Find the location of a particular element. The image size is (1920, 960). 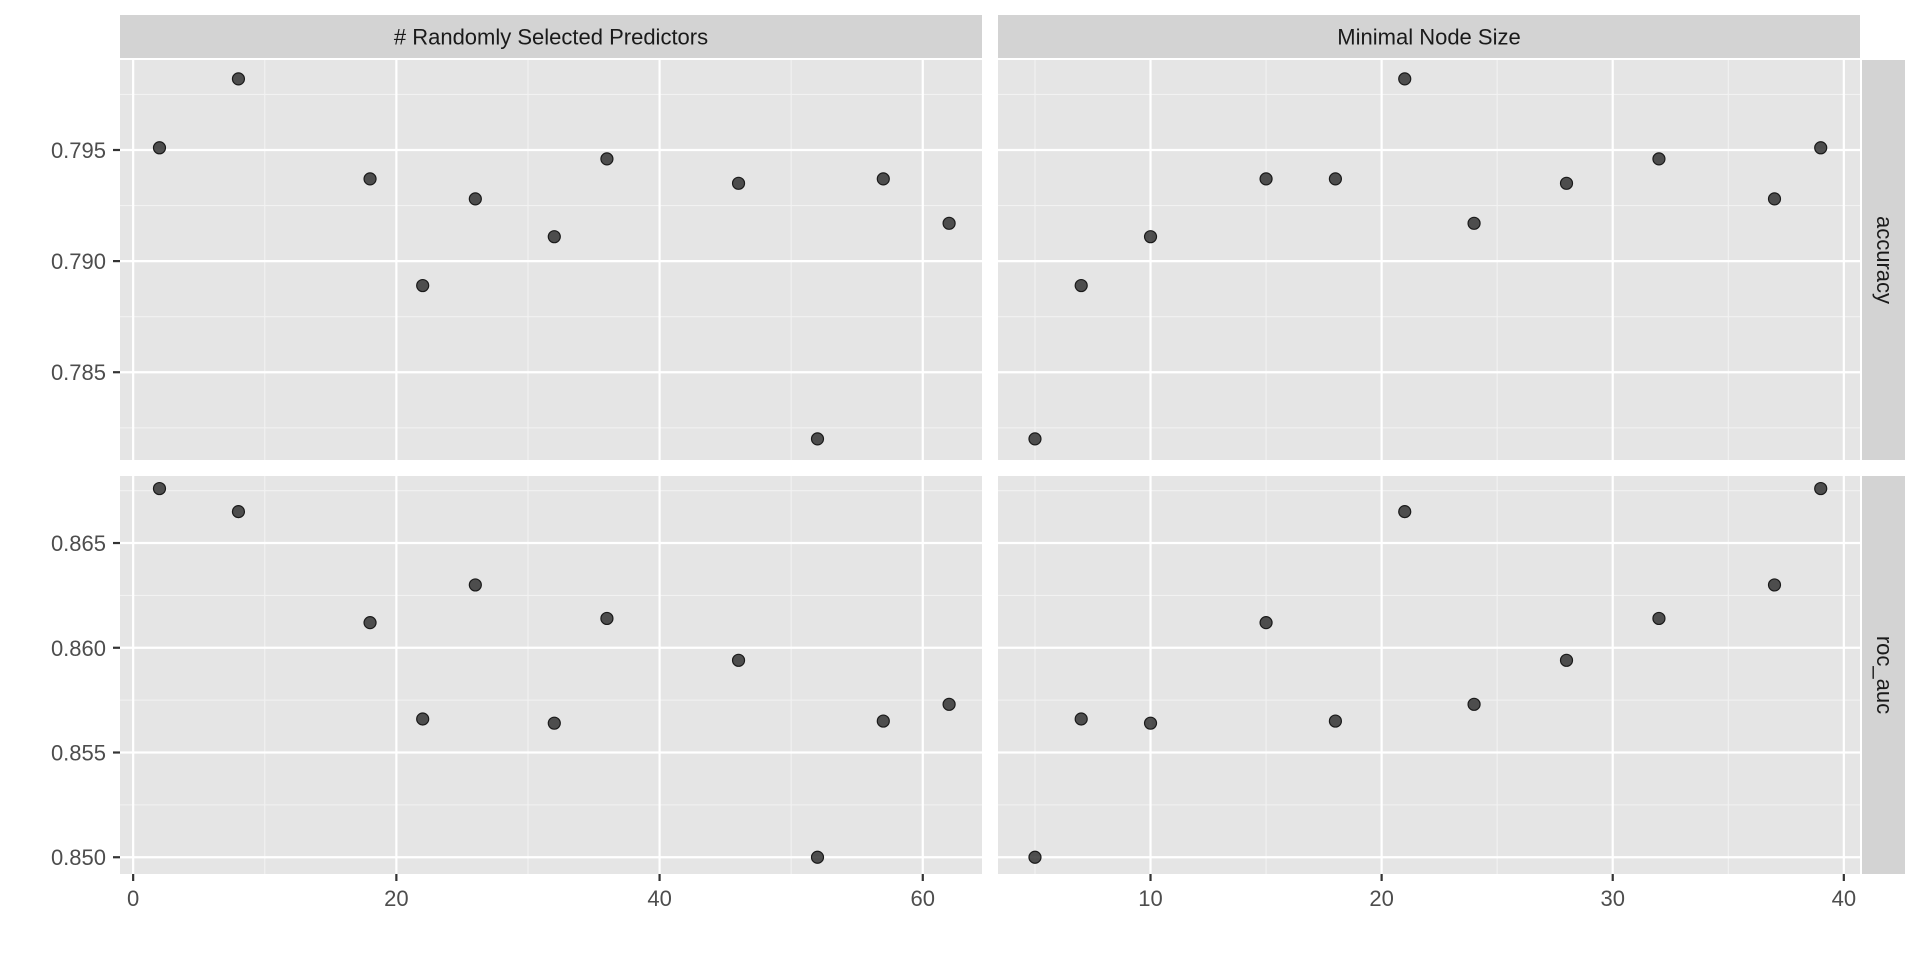

facet-label-row: accuracy is located at coordinates (1884, 260).